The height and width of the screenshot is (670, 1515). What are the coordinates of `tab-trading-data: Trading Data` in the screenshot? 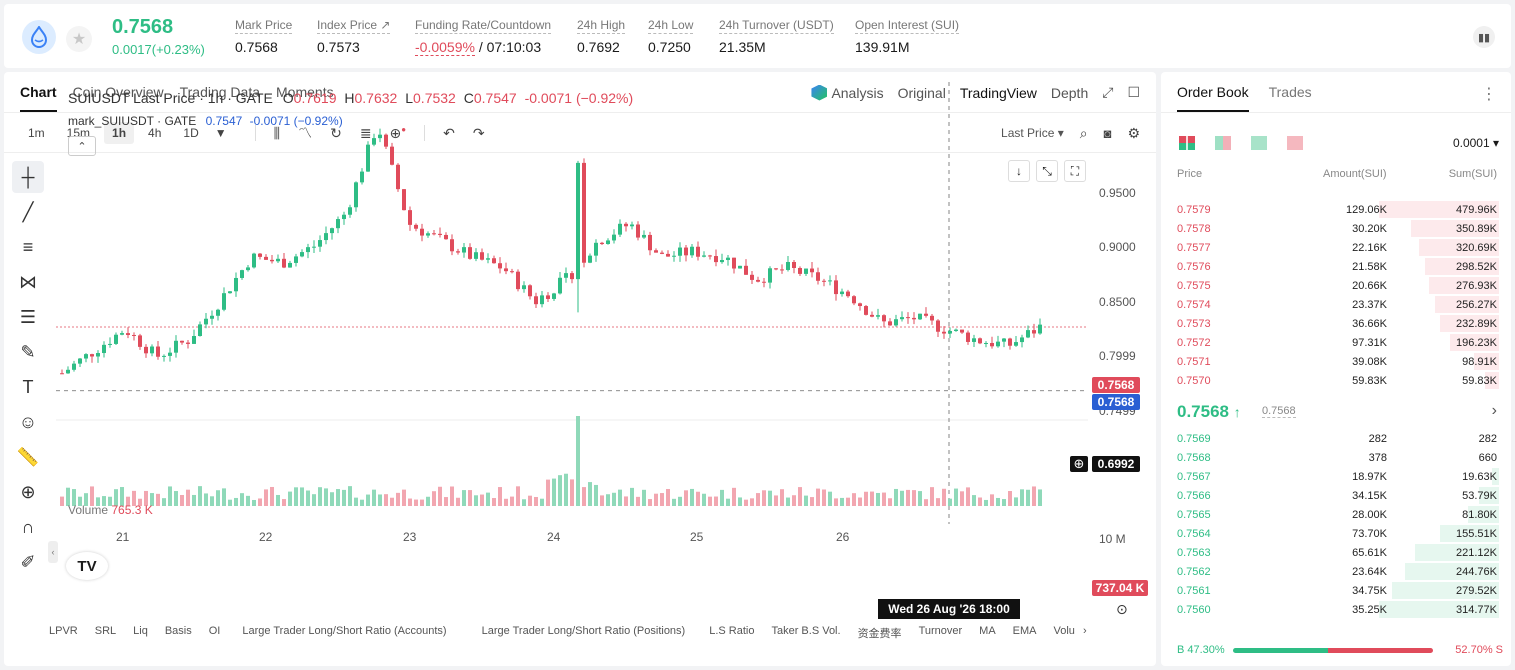 It's located at (220, 92).